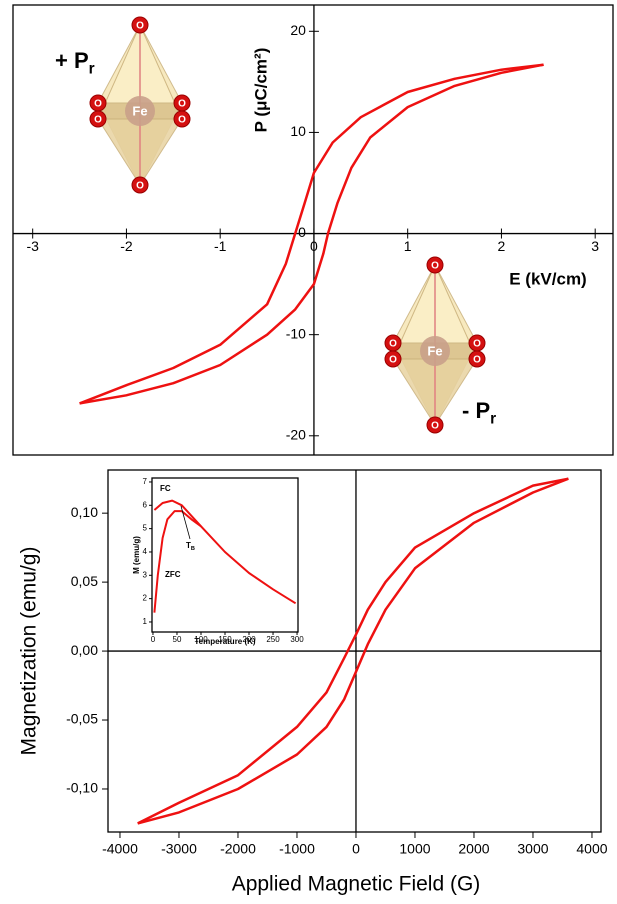  I want to click on annotation: FC, so click(165, 488).